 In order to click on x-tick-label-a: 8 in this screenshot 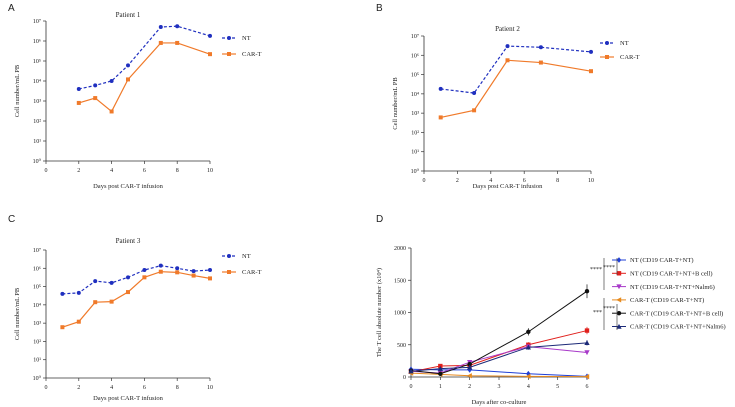, I will do `click(177, 171)`.